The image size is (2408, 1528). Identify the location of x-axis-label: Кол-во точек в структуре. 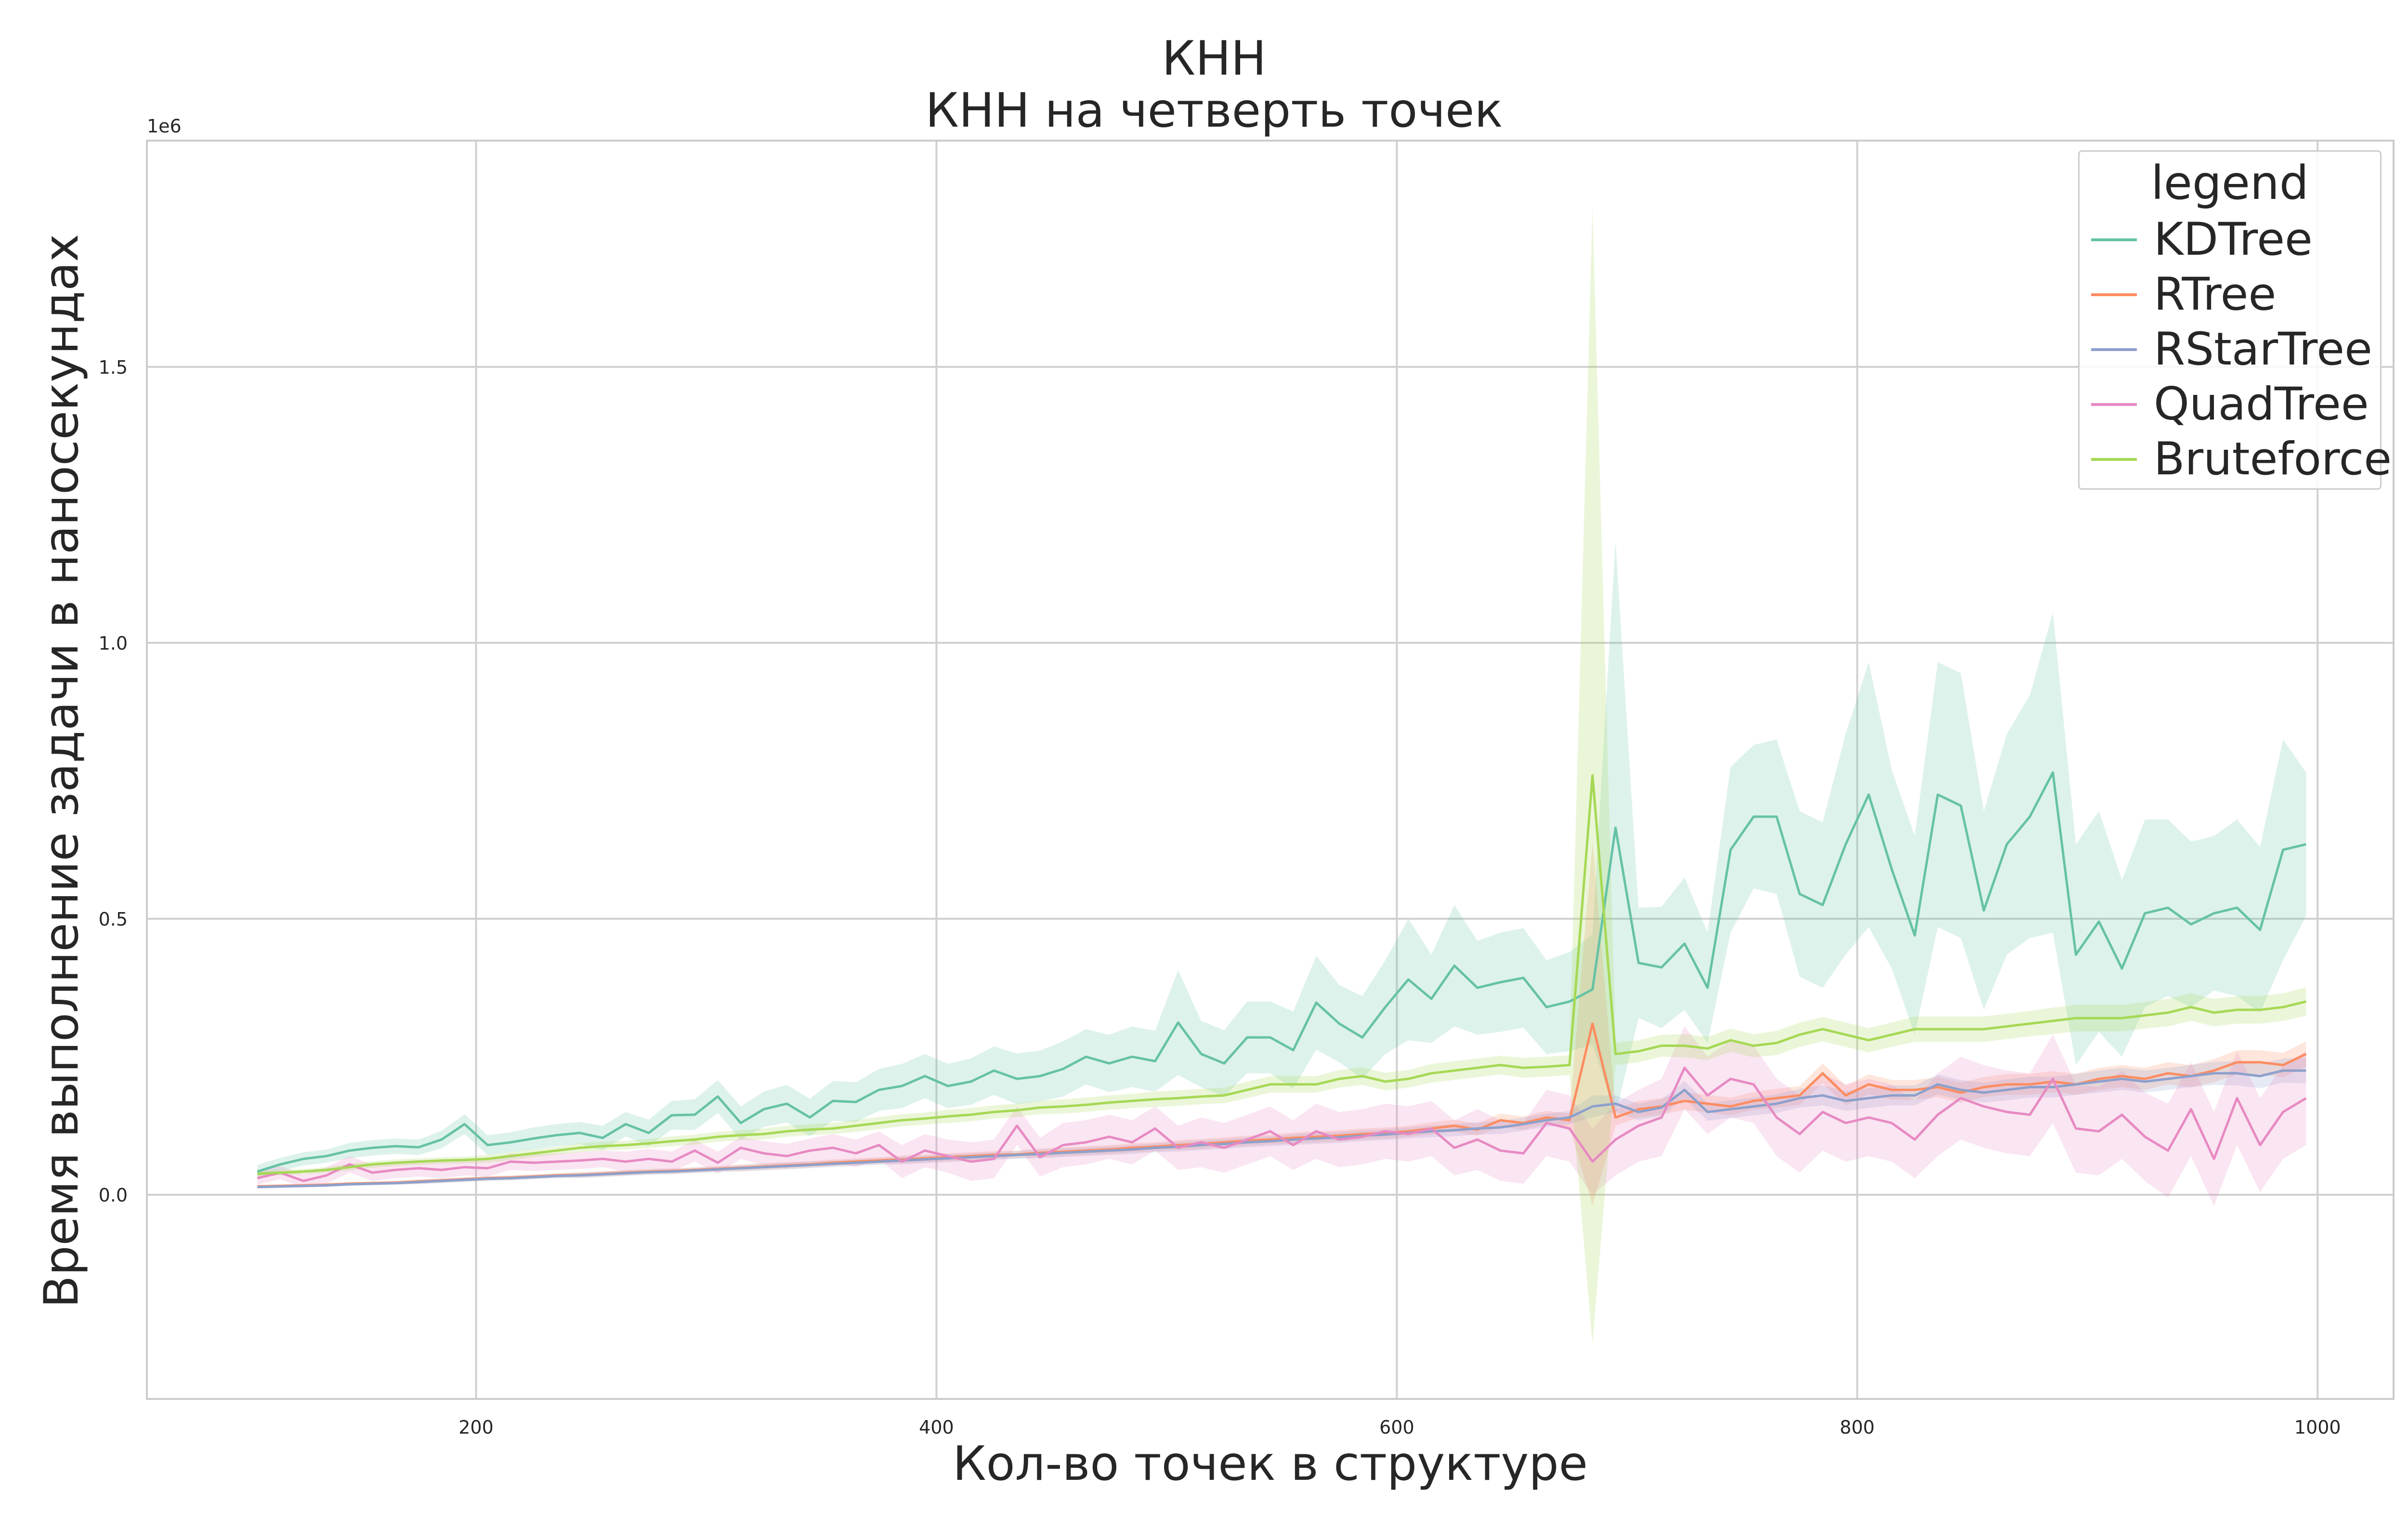
(1270, 1464).